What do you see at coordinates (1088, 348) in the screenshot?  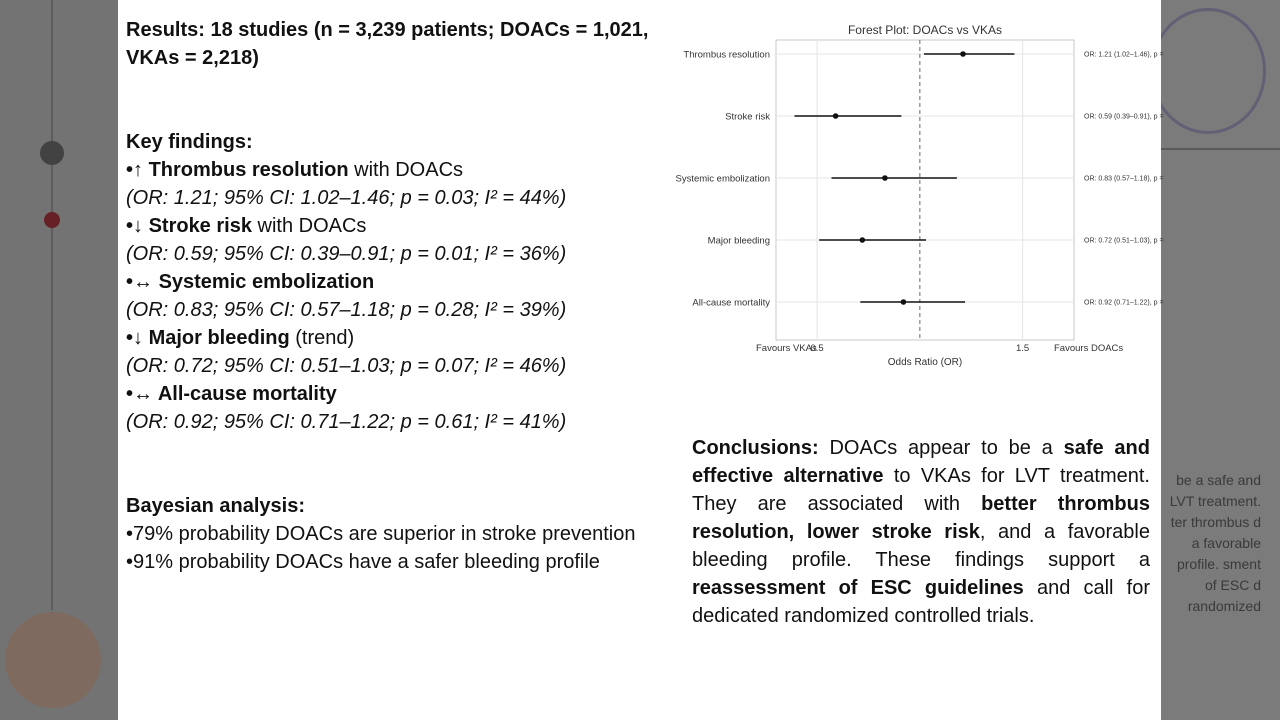 I see `favours-right-label: Favours DOACs` at bounding box center [1088, 348].